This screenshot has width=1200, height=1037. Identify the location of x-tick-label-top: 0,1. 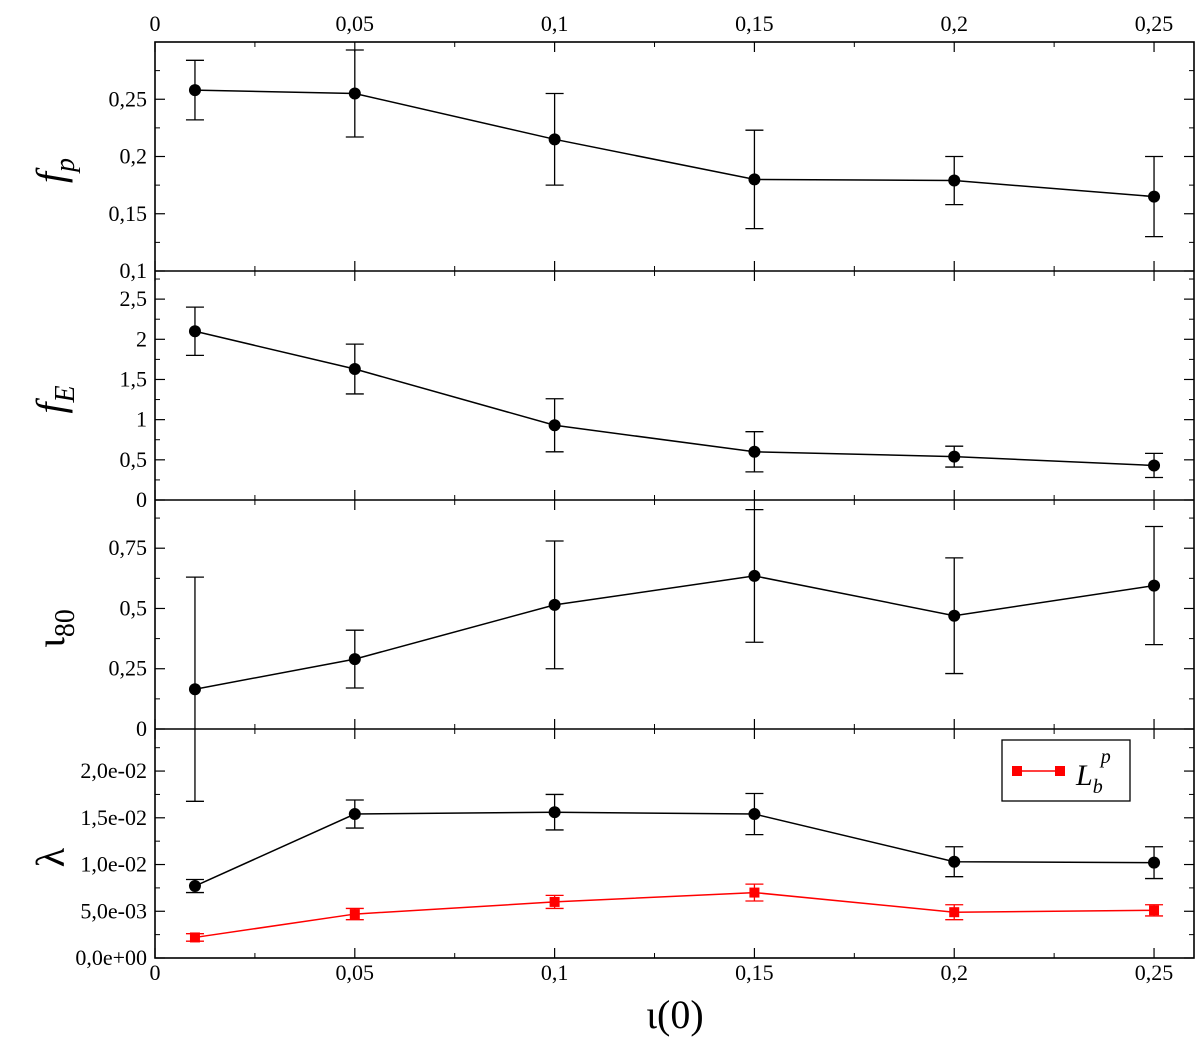
(555, 23).